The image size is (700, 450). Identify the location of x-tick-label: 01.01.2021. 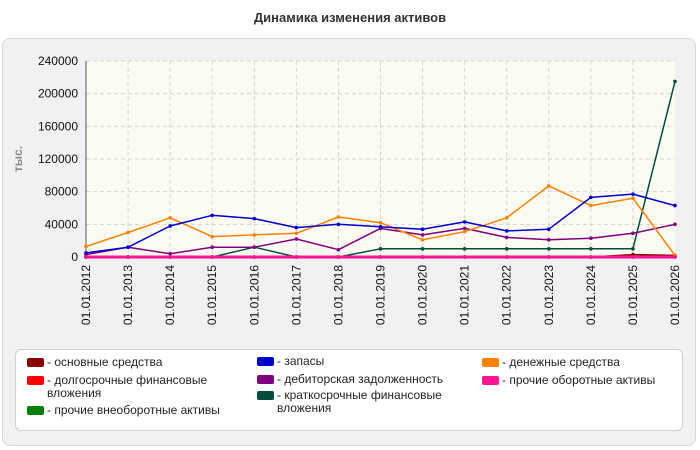
(465, 295).